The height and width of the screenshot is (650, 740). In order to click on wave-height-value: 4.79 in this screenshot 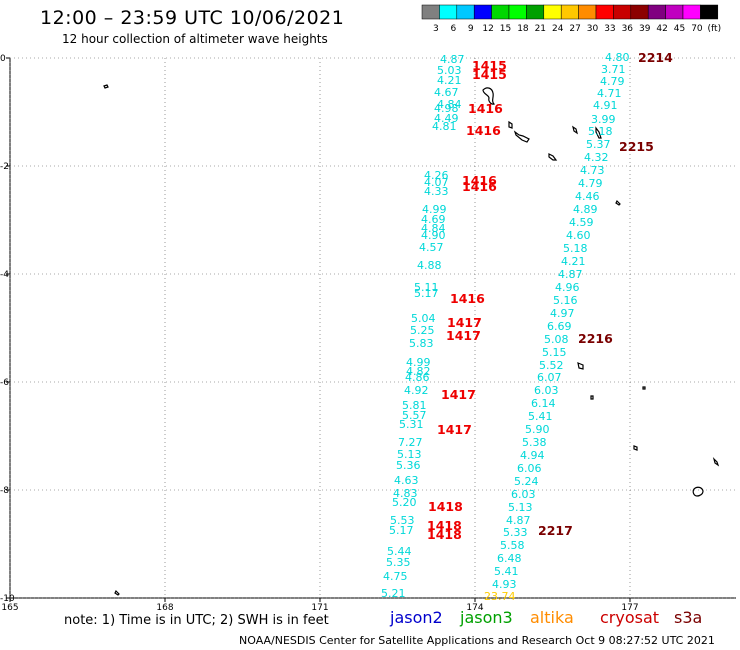, I will do `click(612, 81)`.